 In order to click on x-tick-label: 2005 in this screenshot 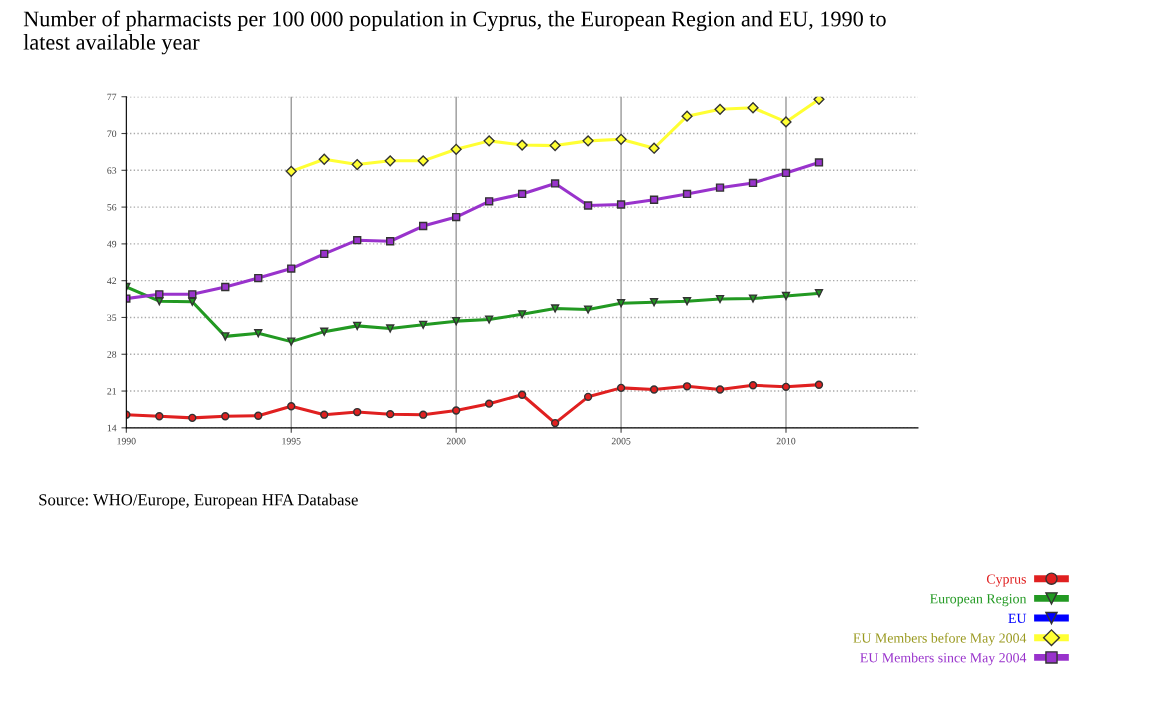, I will do `click(621, 441)`.